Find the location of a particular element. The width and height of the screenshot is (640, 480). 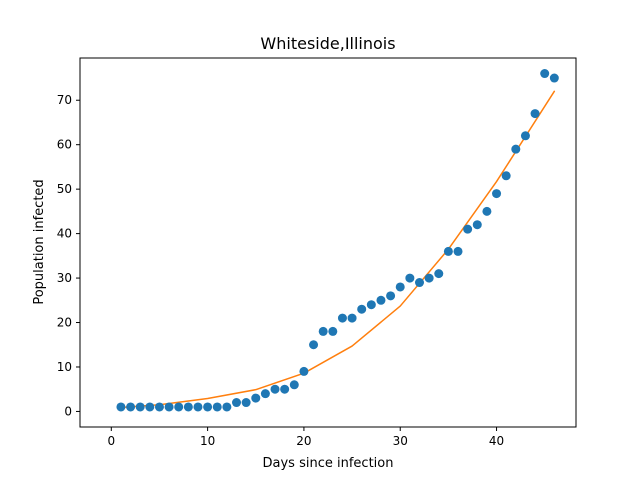

x-tick-label-30: 30 is located at coordinates (400, 441).